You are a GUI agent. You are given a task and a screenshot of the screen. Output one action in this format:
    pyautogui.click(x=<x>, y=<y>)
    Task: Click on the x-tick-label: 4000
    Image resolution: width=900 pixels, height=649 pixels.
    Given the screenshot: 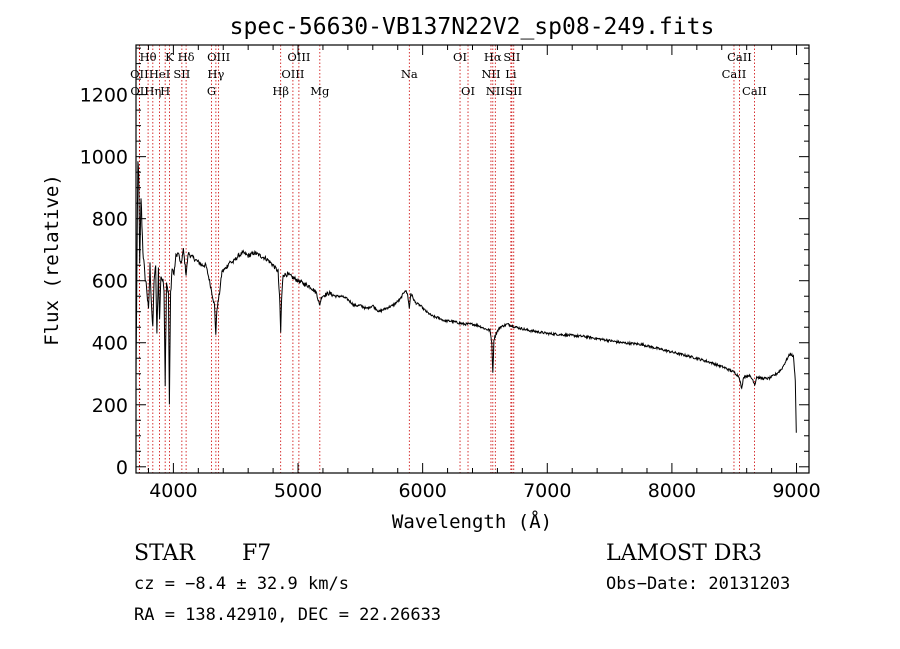 What is the action you would take?
    pyautogui.click(x=173, y=491)
    